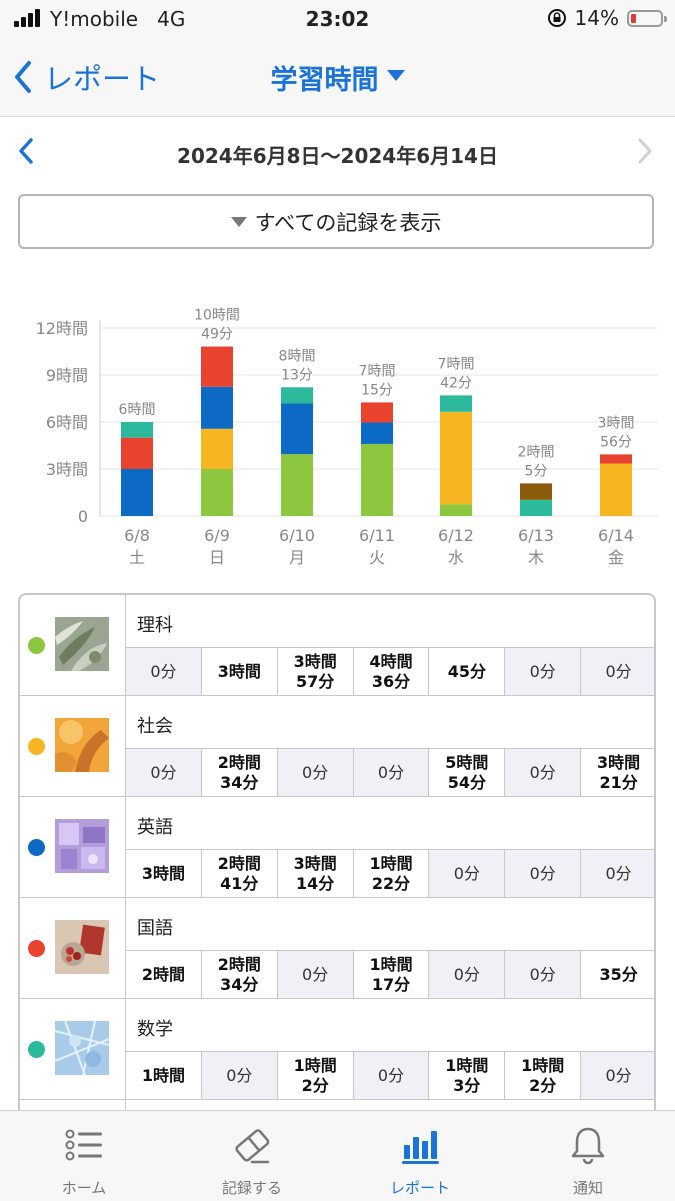  What do you see at coordinates (536, 535) in the screenshot?
I see `x-tick-label: 6/13` at bounding box center [536, 535].